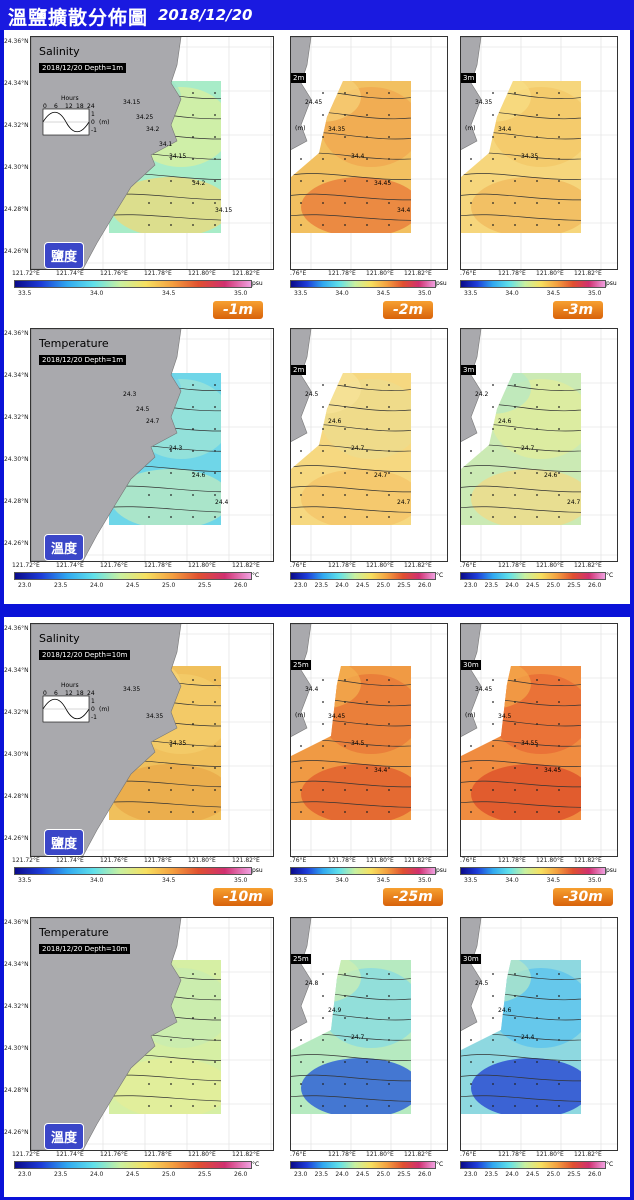 This screenshot has width=634, height=1200. What do you see at coordinates (482, 394) in the screenshot?
I see `contour-label: 24.2` at bounding box center [482, 394].